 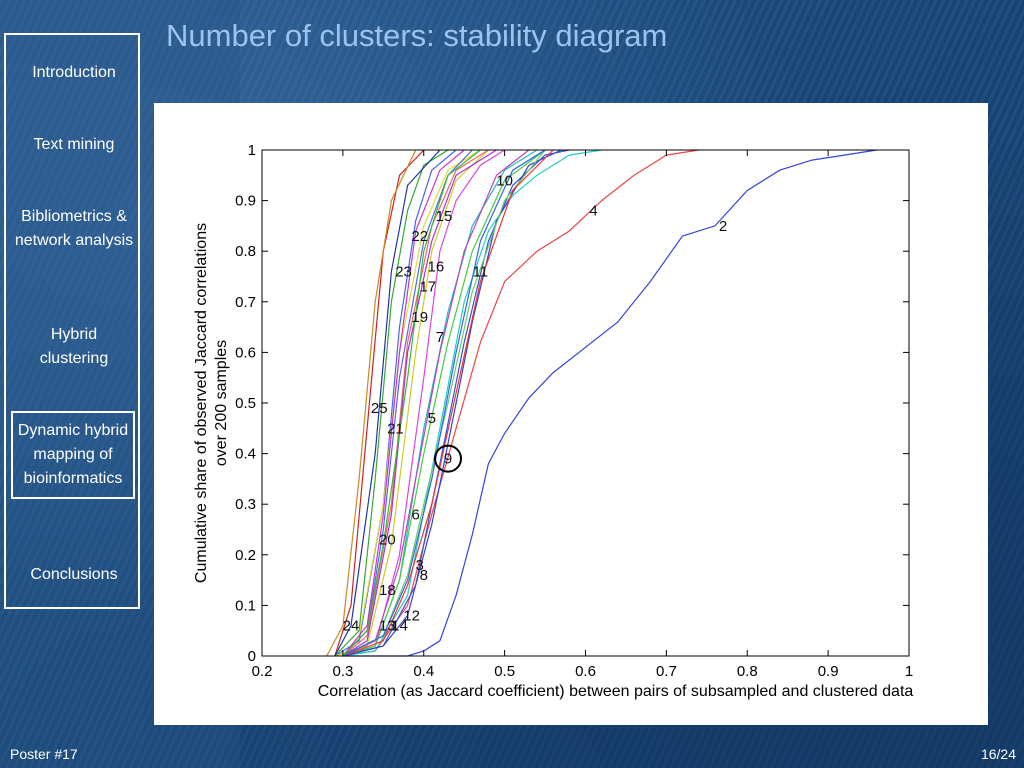 What do you see at coordinates (387, 540) in the screenshot?
I see `series-label-20: 20` at bounding box center [387, 540].